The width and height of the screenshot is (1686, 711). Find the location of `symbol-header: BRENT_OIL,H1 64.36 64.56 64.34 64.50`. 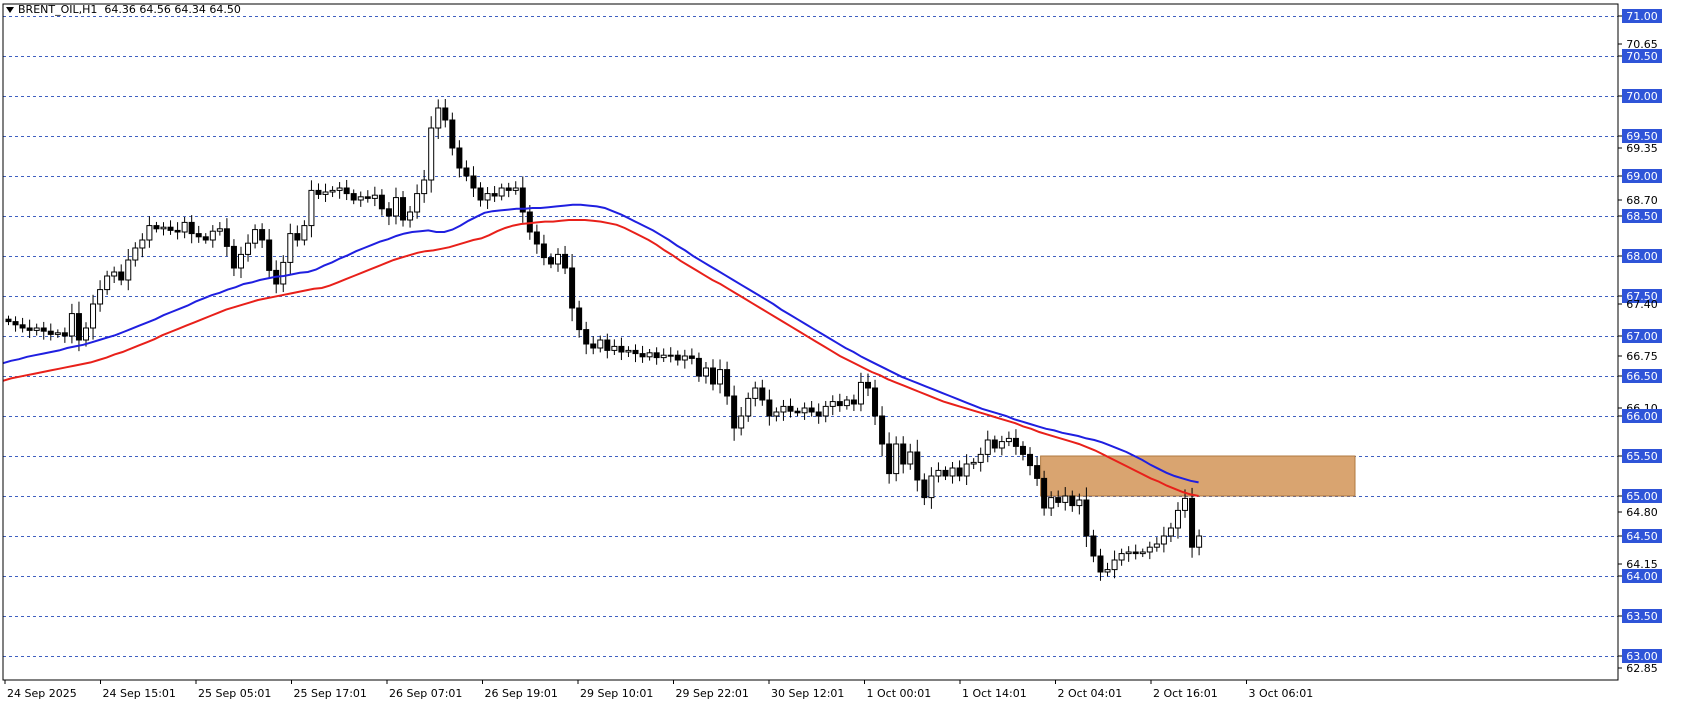

symbol-header: BRENT_OIL,H1 64.36 64.56 64.34 64.50 is located at coordinates (123, 9).